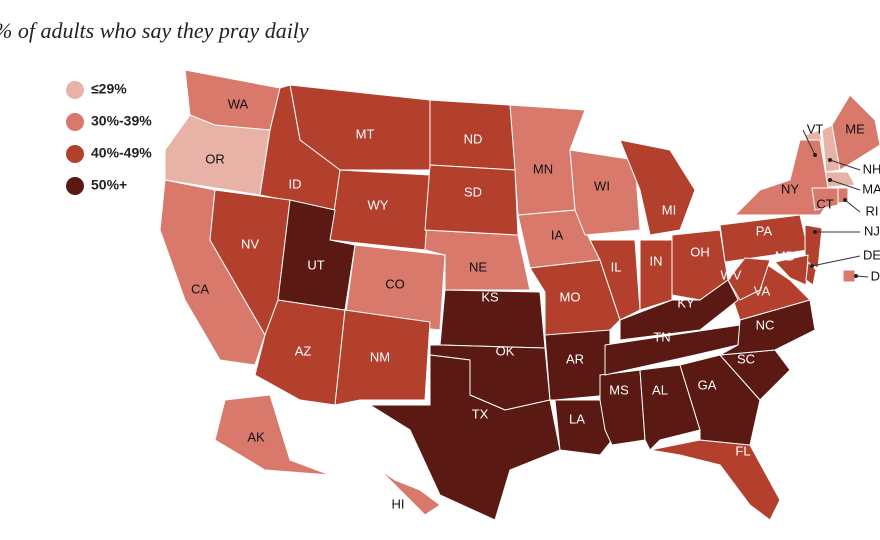  Describe the element at coordinates (707, 384) in the screenshot. I see `state-label: GA` at that location.